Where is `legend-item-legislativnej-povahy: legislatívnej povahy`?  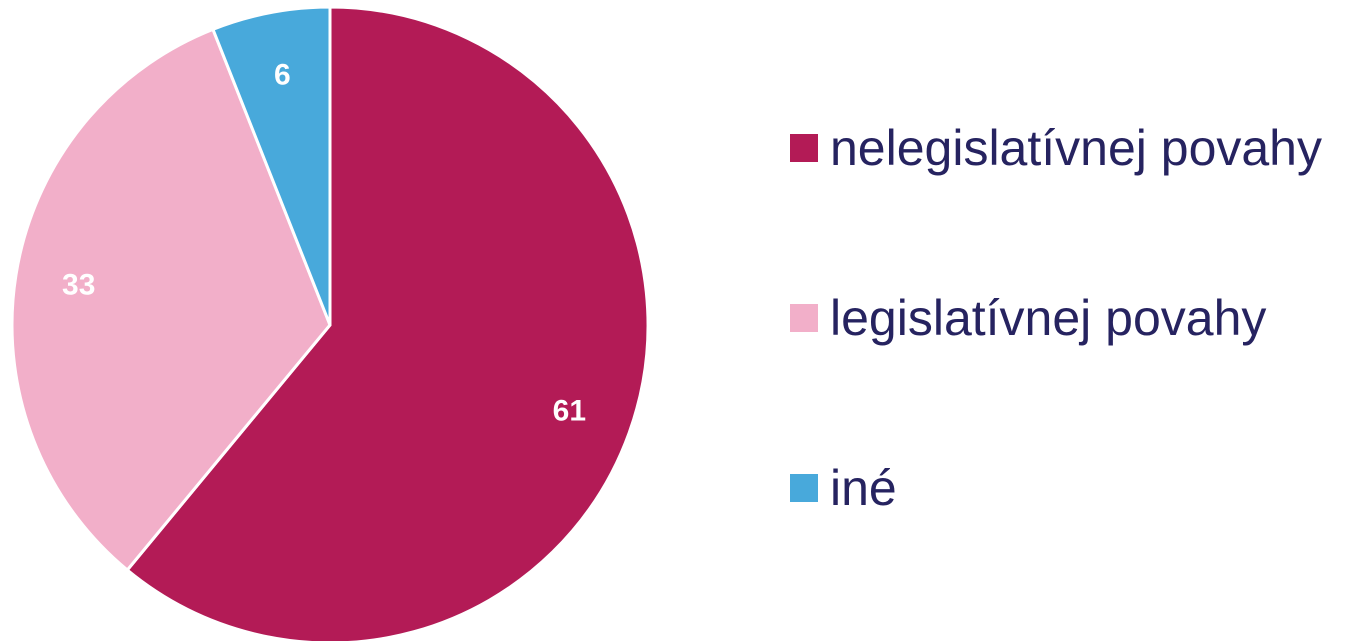 legend-item-legislativnej-povahy: legislatívnej povahy is located at coordinates (1070, 318).